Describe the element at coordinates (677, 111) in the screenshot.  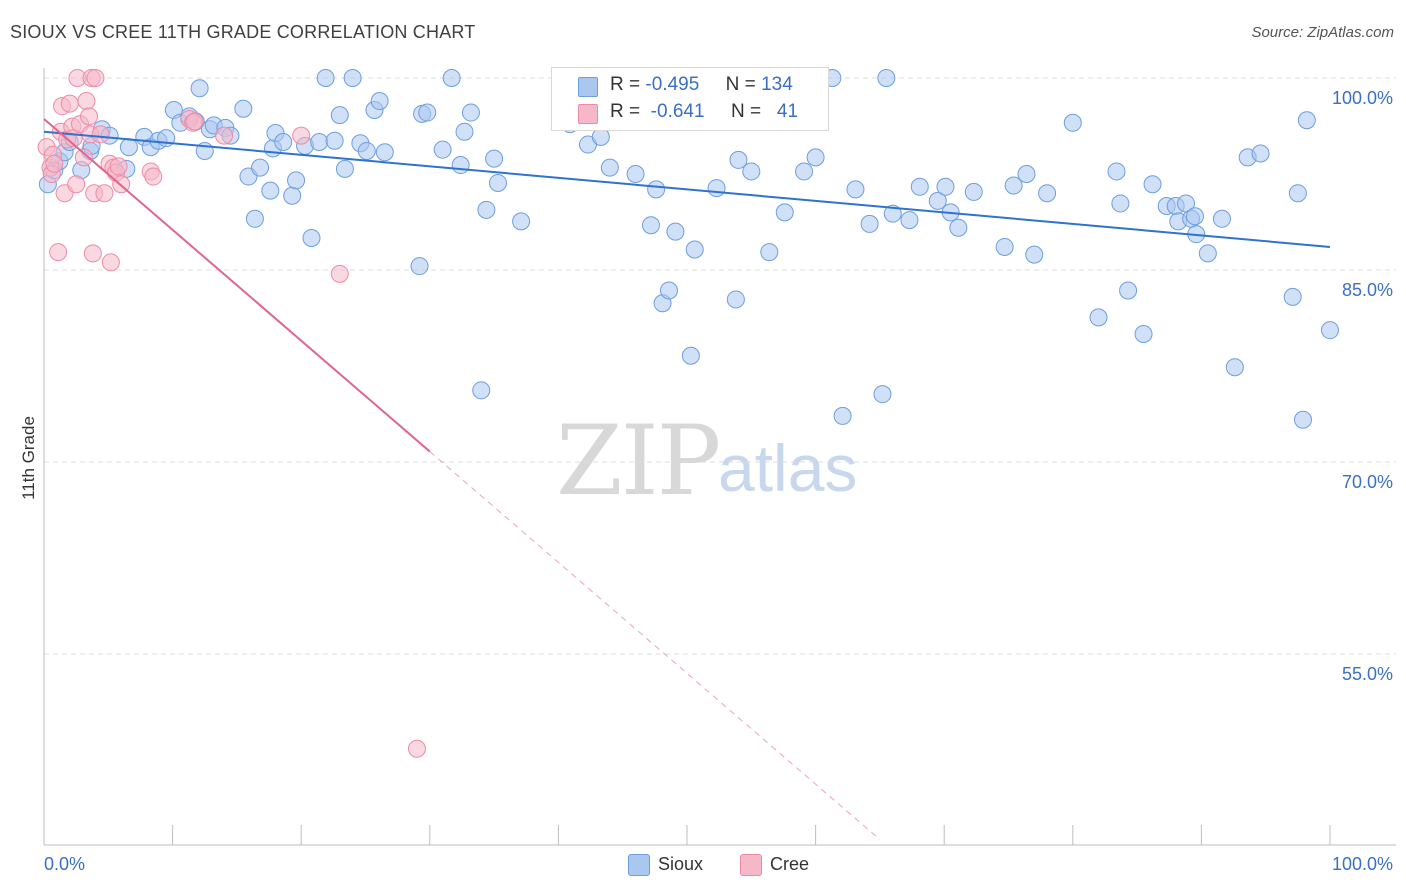
I see `legend-r-value: -0.641` at that location.